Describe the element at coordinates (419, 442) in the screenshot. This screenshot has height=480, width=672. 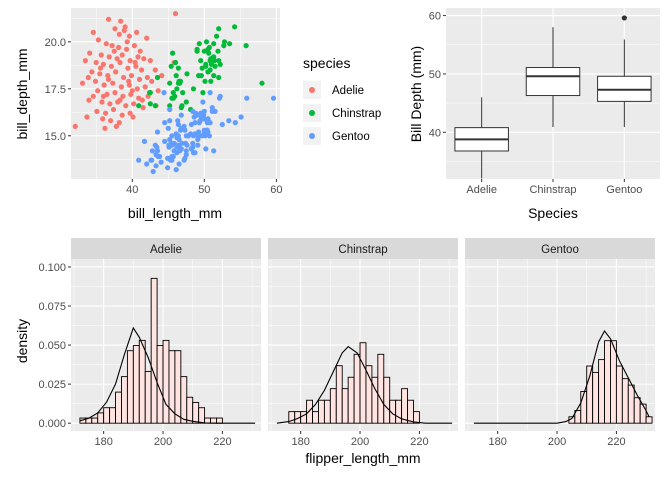
I see `histogram-x-tick-label: 220` at that location.